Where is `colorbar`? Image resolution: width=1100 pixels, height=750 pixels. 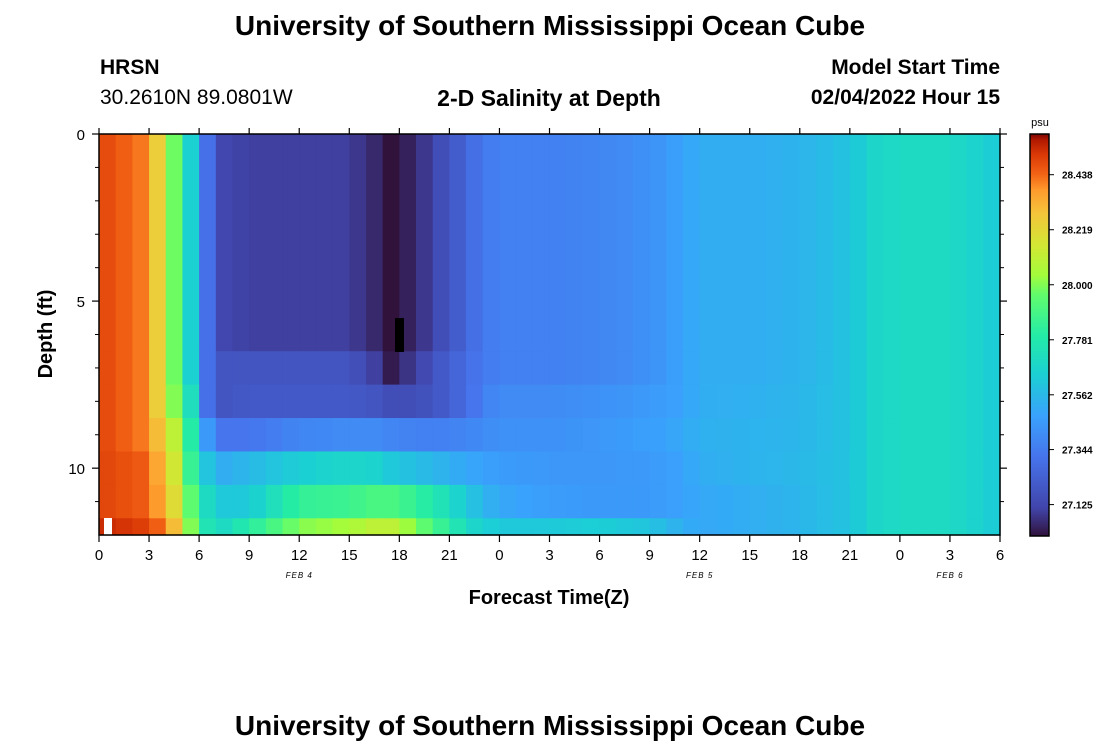 colorbar is located at coordinates (1039, 335).